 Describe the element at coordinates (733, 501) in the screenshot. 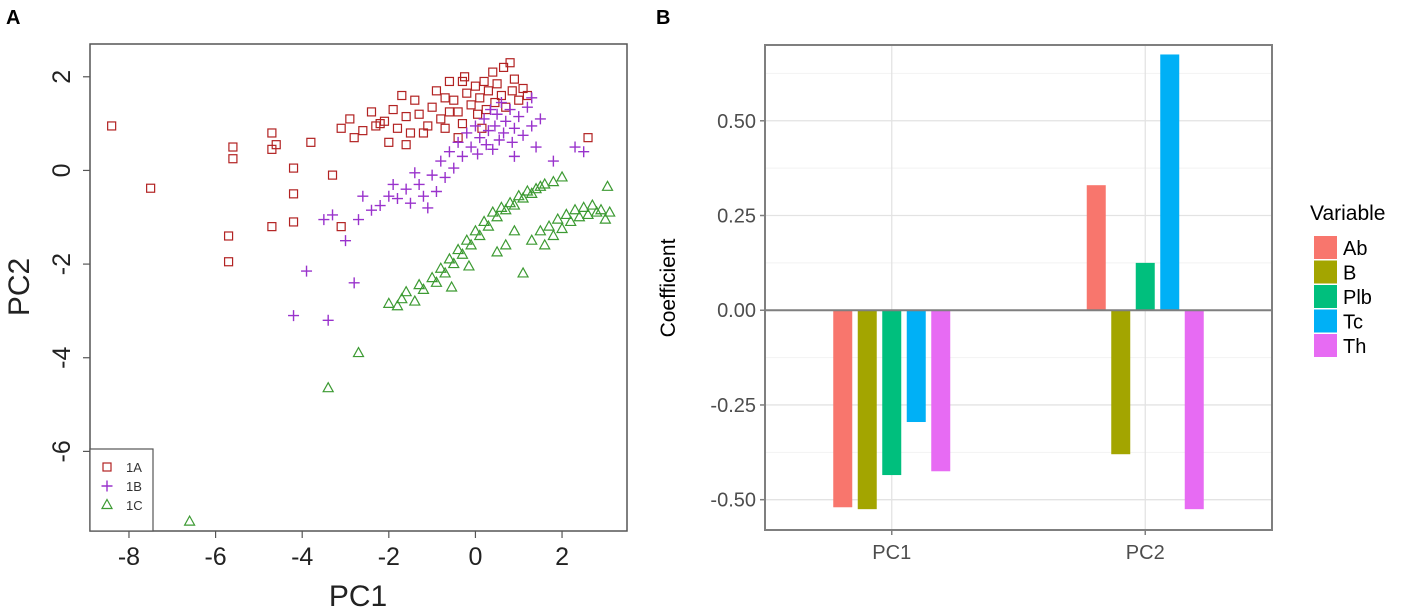

I see `bar-y-tick-label: -0.50` at that location.